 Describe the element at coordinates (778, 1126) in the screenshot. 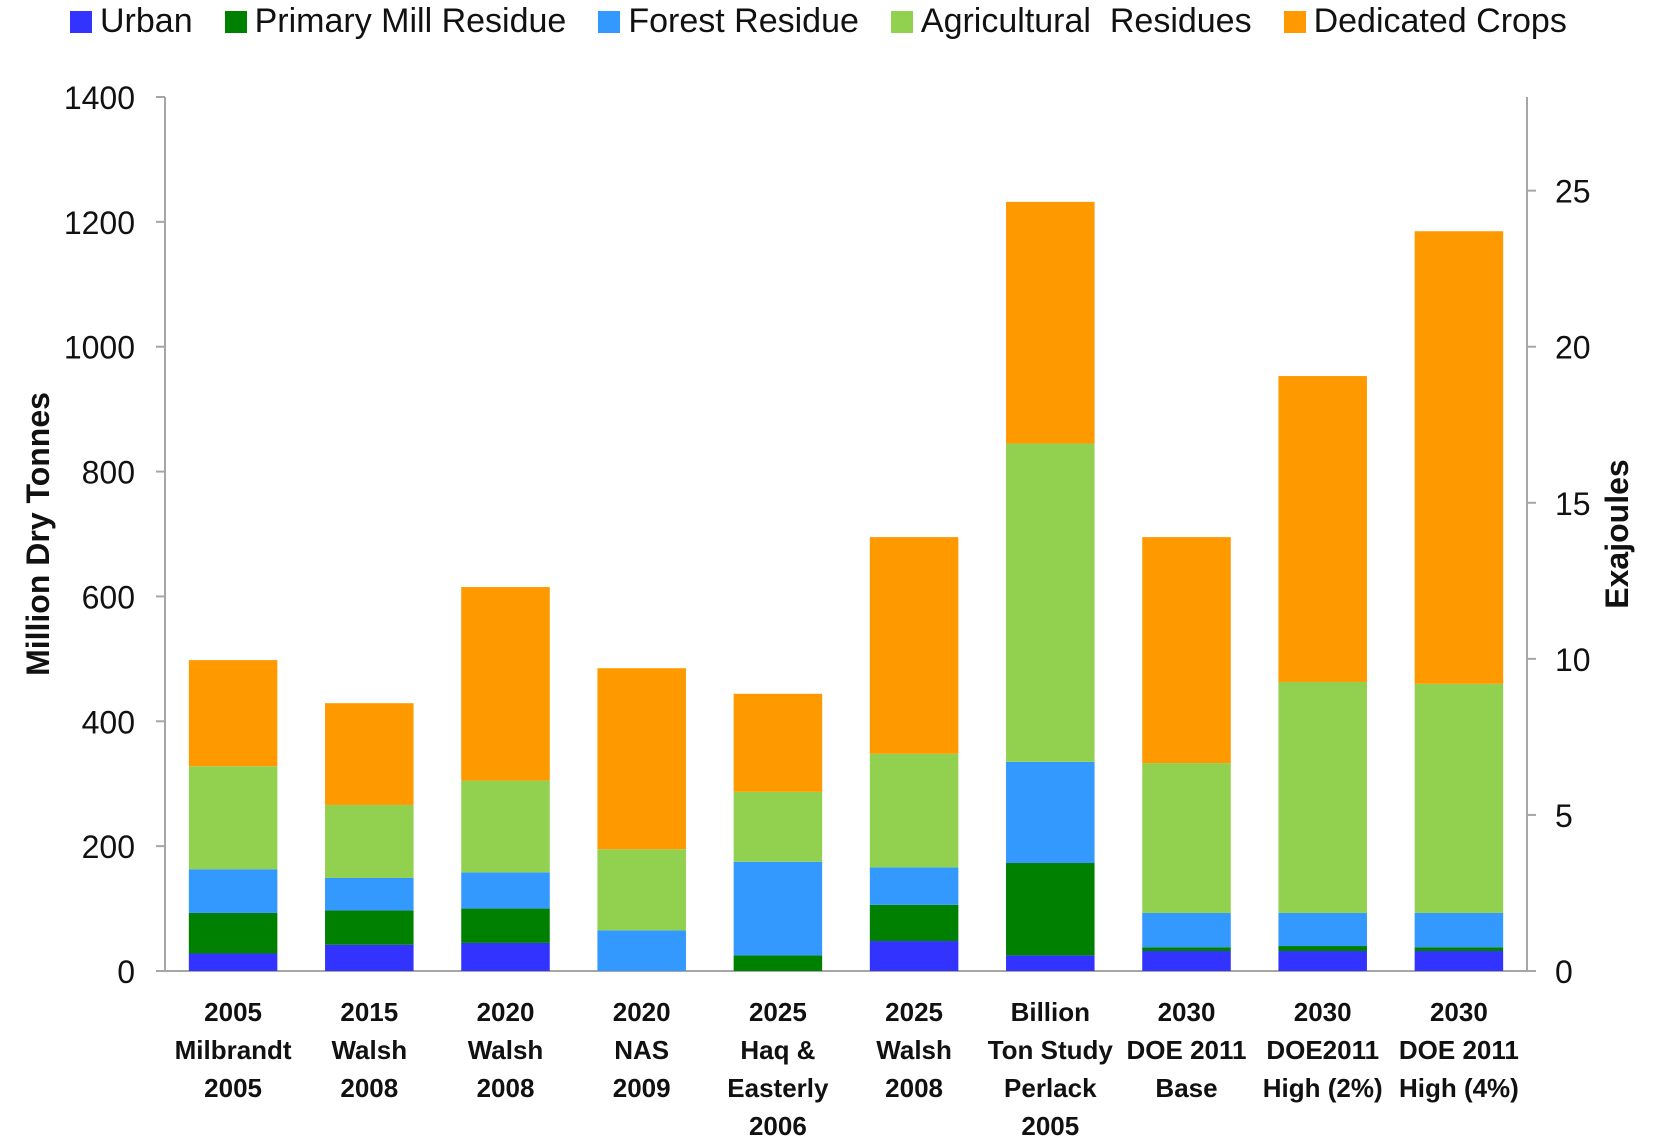

I see `x-tick-label: 2006` at that location.